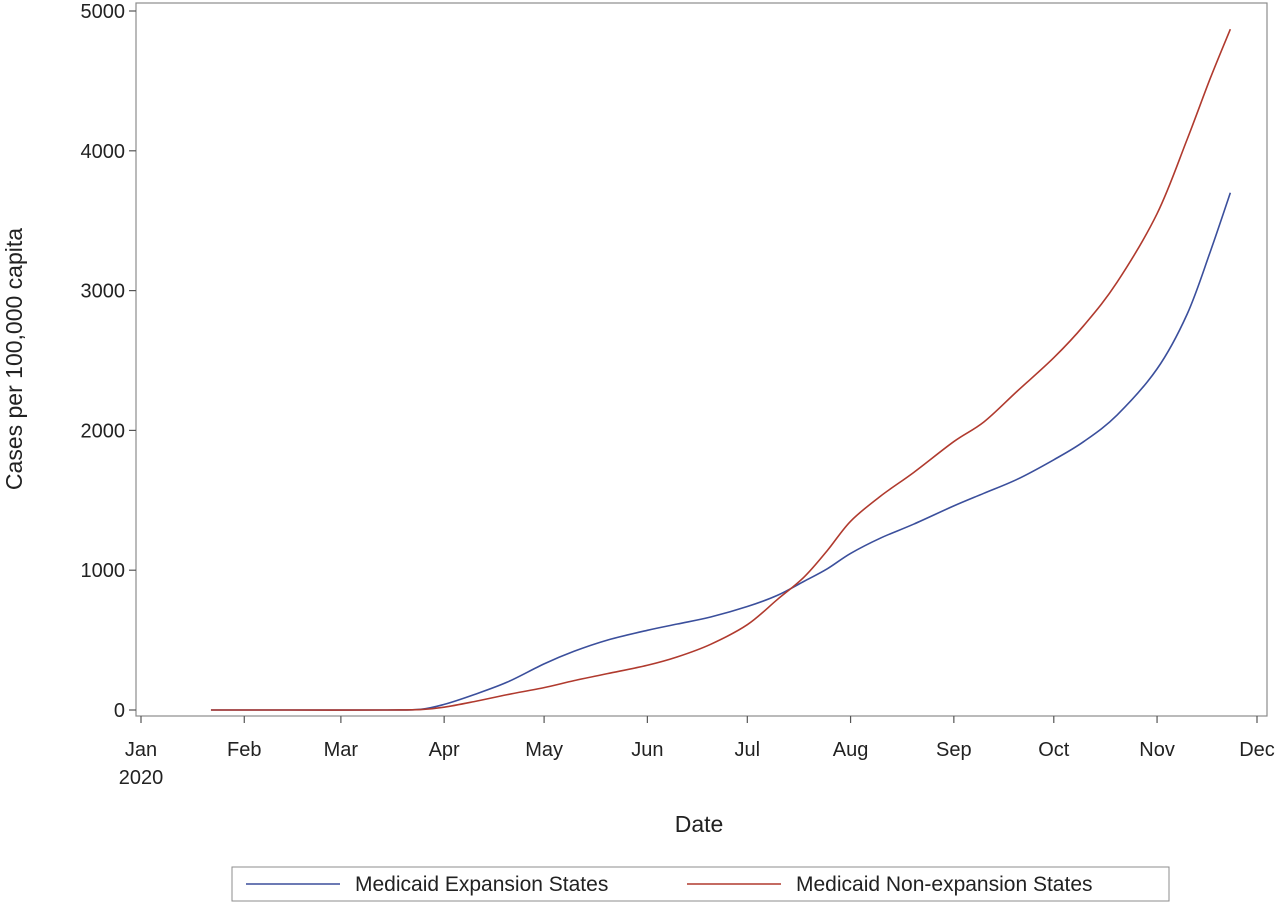  I want to click on legend-label-non-expansion: Medicaid Non-expansion States, so click(944, 884).